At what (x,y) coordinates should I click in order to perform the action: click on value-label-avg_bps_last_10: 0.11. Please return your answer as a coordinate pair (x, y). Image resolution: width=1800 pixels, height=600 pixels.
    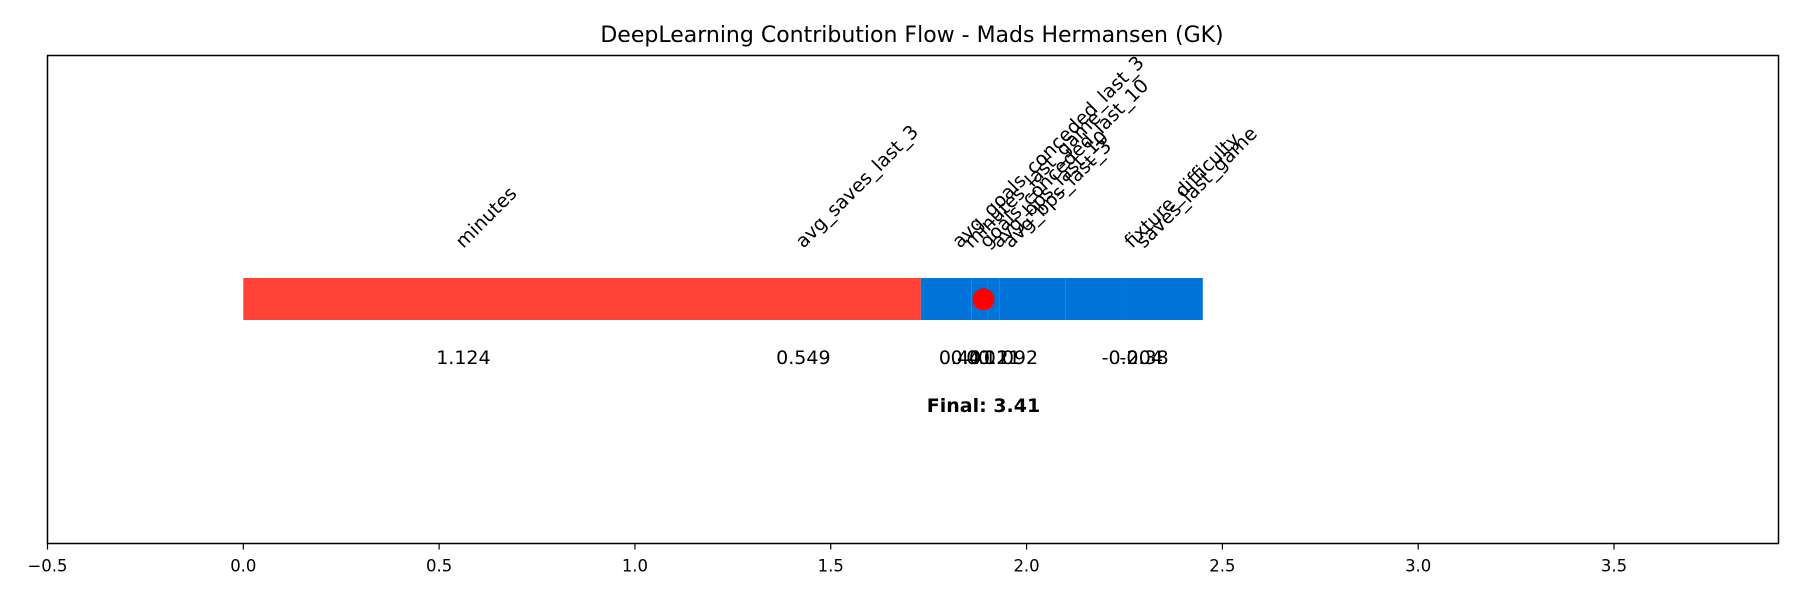
    Looking at the image, I should click on (999, 358).